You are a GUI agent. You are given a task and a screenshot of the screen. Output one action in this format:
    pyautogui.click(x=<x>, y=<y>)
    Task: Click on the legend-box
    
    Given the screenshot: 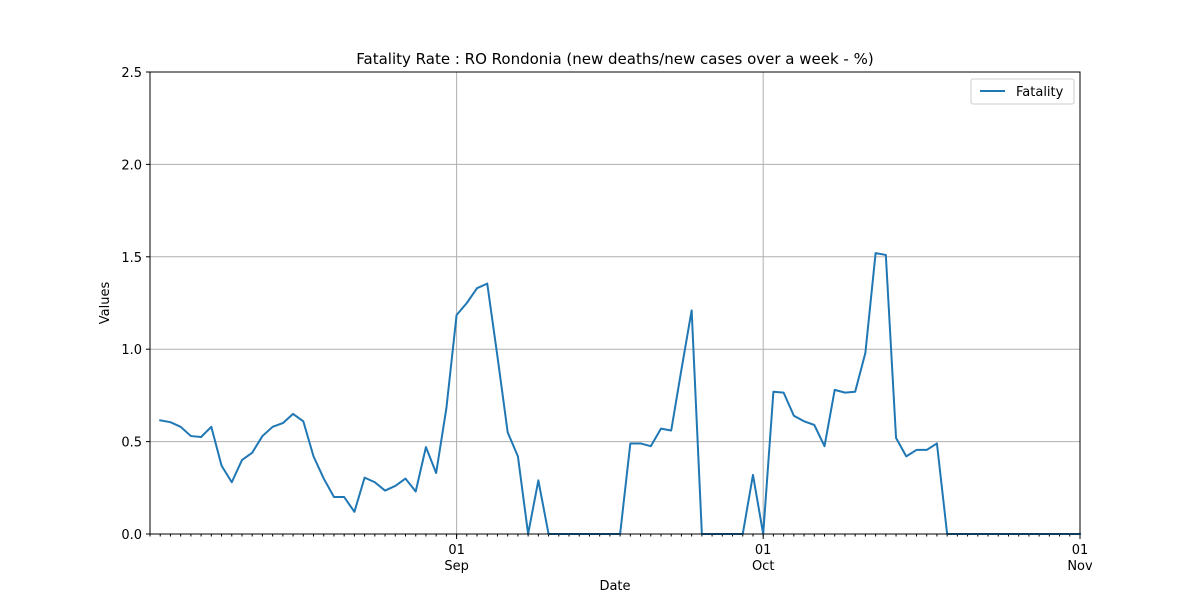 What is the action you would take?
    pyautogui.click(x=1022, y=91)
    